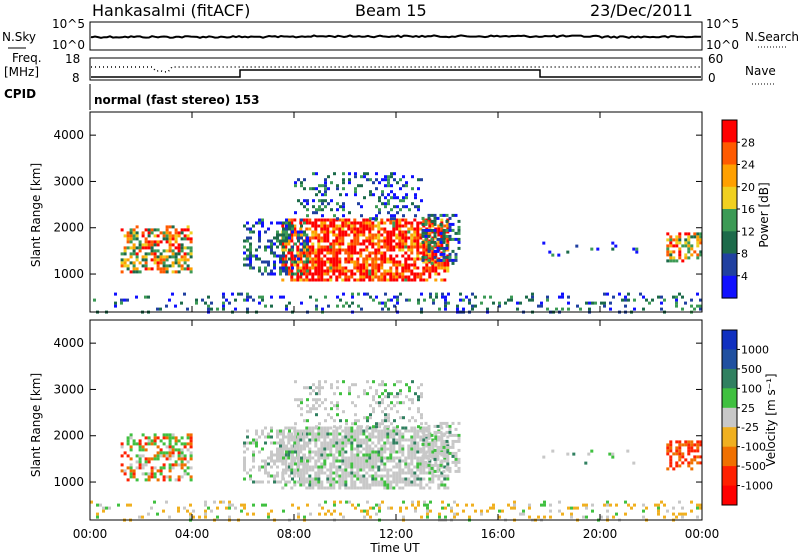 The width and height of the screenshot is (800, 554). Describe the element at coordinates (722, 45) in the screenshot. I see `noise-ytick-bottom-right: 10^0` at that location.